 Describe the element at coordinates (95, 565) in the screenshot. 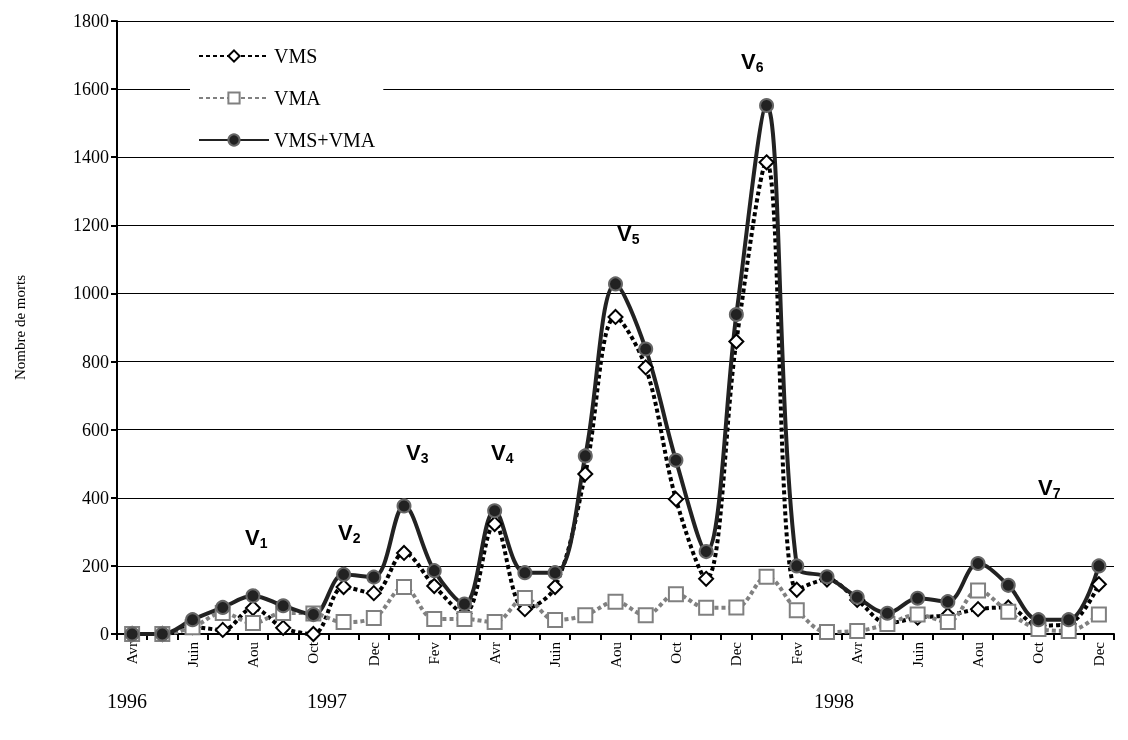

I see `y-tick-label: 200` at that location.